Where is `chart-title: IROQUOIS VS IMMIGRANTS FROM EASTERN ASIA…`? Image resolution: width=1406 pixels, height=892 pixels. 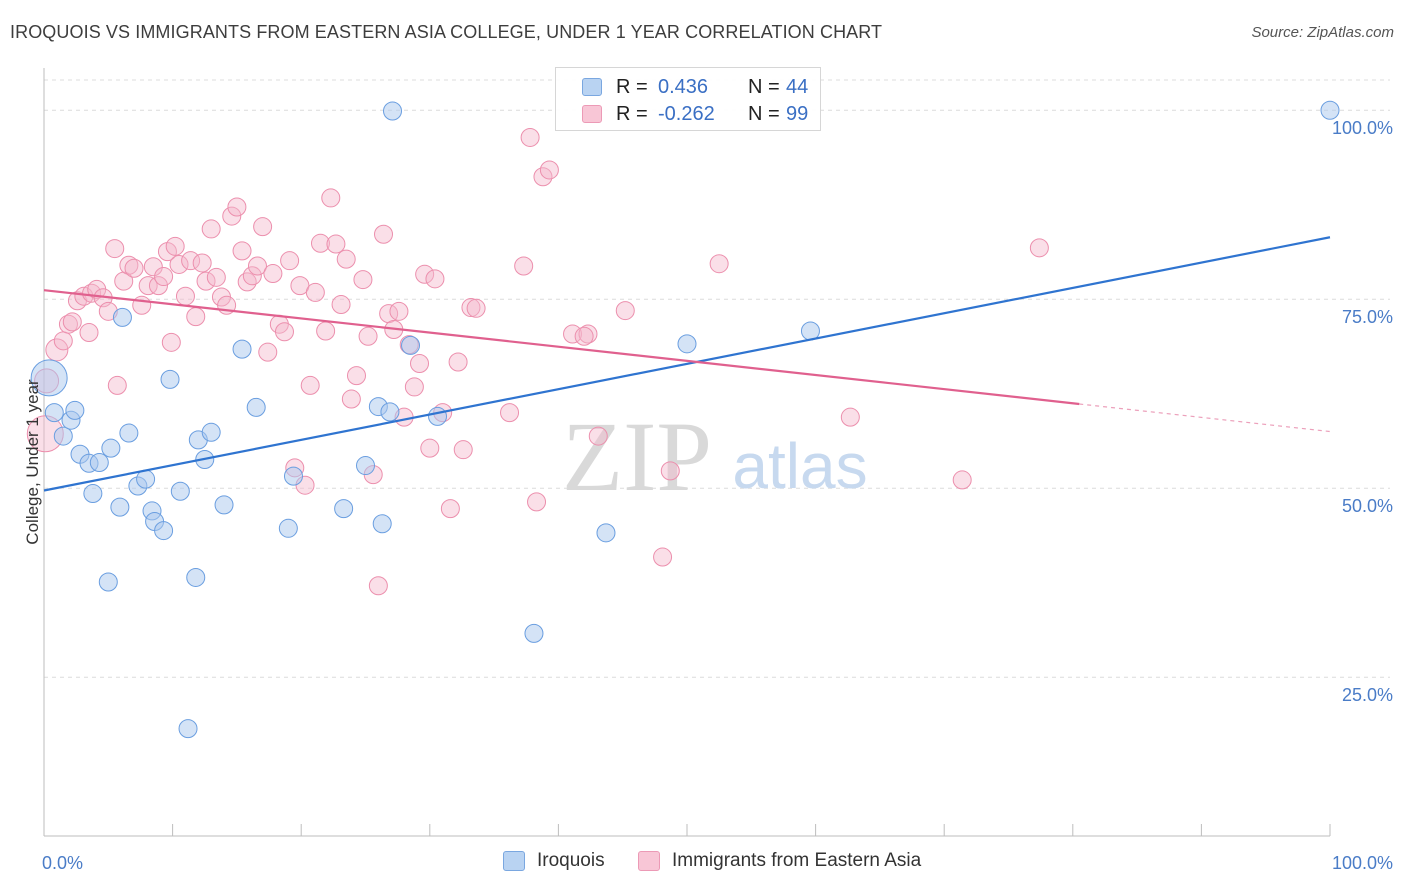 chart-title: IROQUOIS VS IMMIGRANTS FROM EASTERN ASIA… is located at coordinates (446, 32).